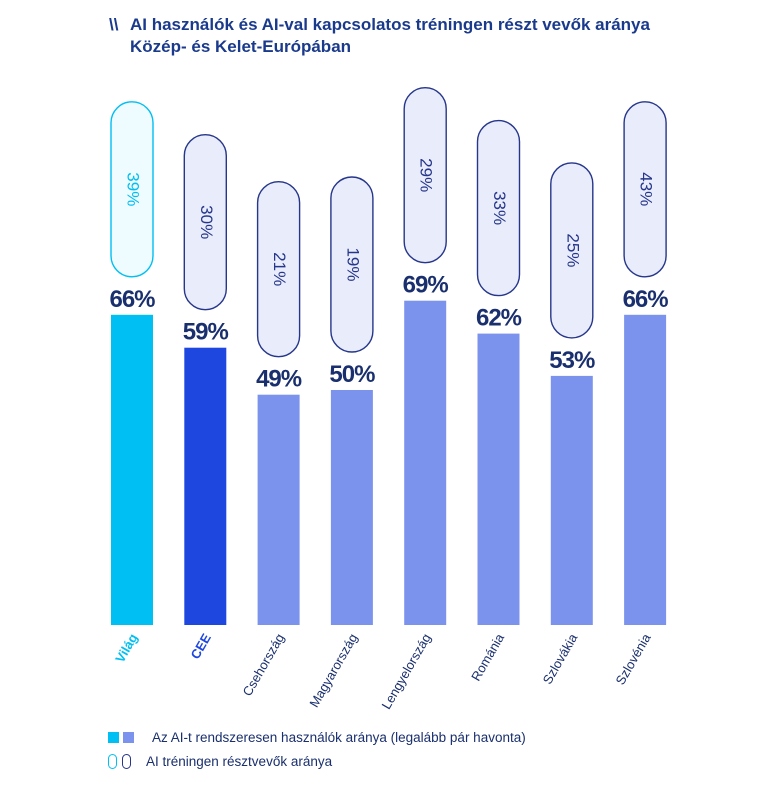  I want to click on bar-value-label: 53%, so click(572, 360).